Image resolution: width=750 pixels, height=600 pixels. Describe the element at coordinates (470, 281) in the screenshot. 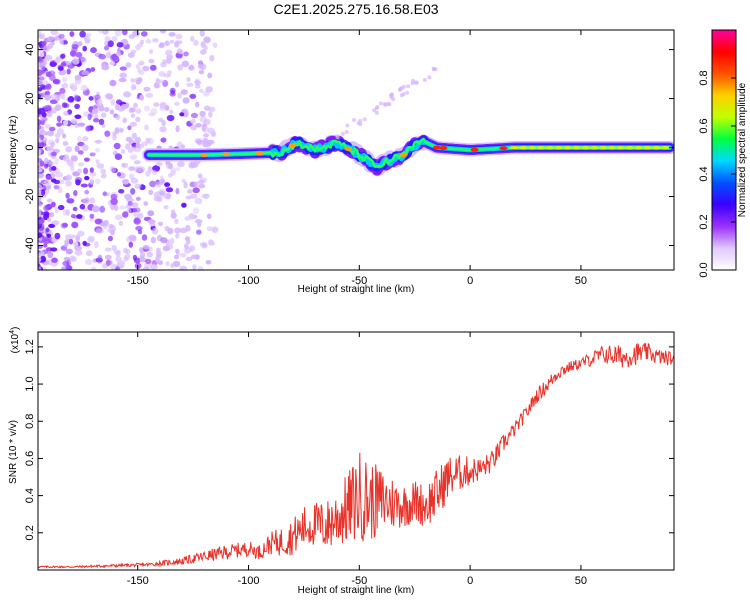

I see `x-tick-label: 0` at that location.